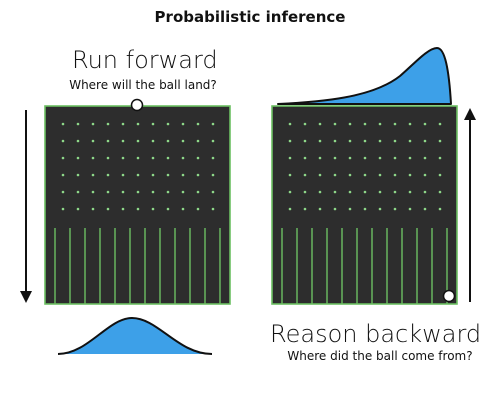  Describe the element at coordinates (137, 105) in the screenshot. I see `forward-ball` at that location.